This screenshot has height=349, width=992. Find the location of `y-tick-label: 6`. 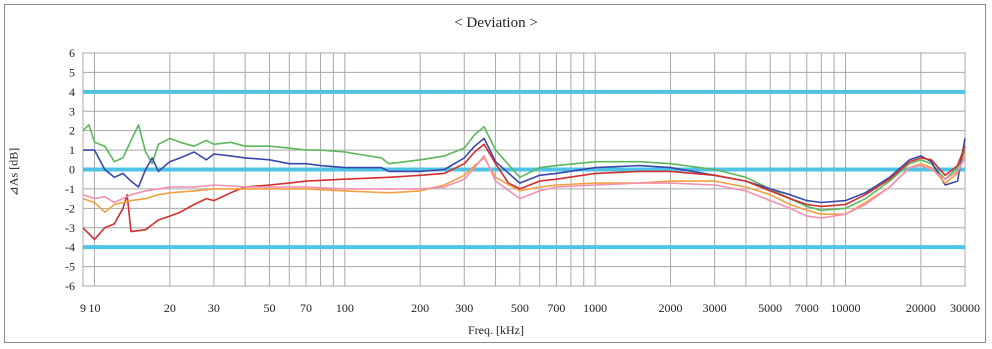

y-tick-label: 6 is located at coordinates (72, 53).